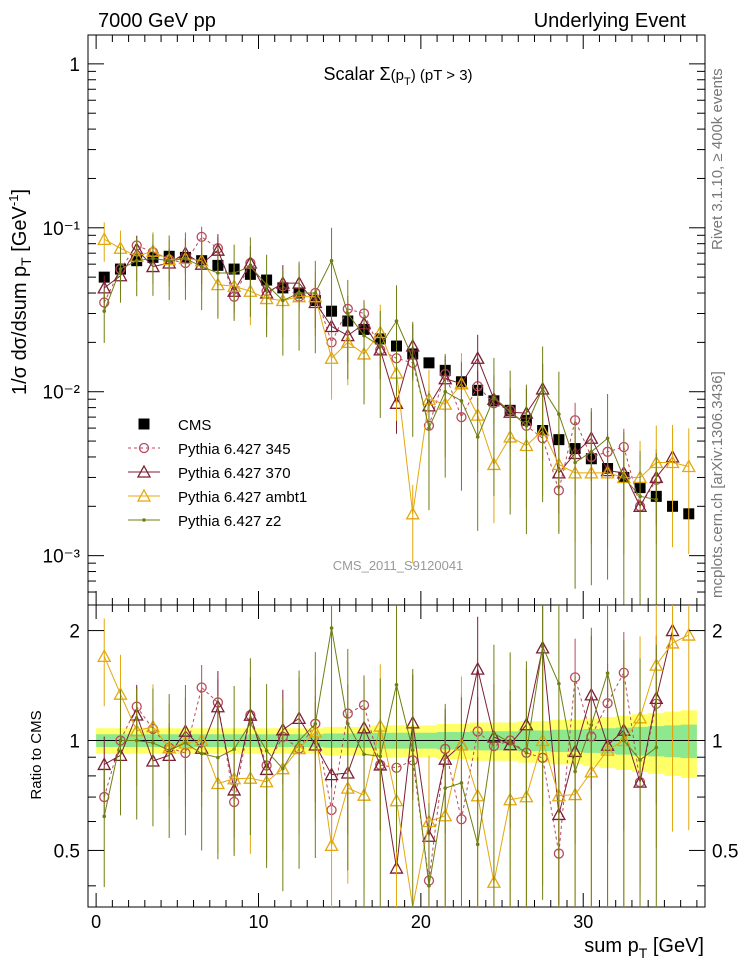 The height and width of the screenshot is (972, 746). Describe the element at coordinates (74, 632) in the screenshot. I see `ratio-y-tick-label: 2` at that location.